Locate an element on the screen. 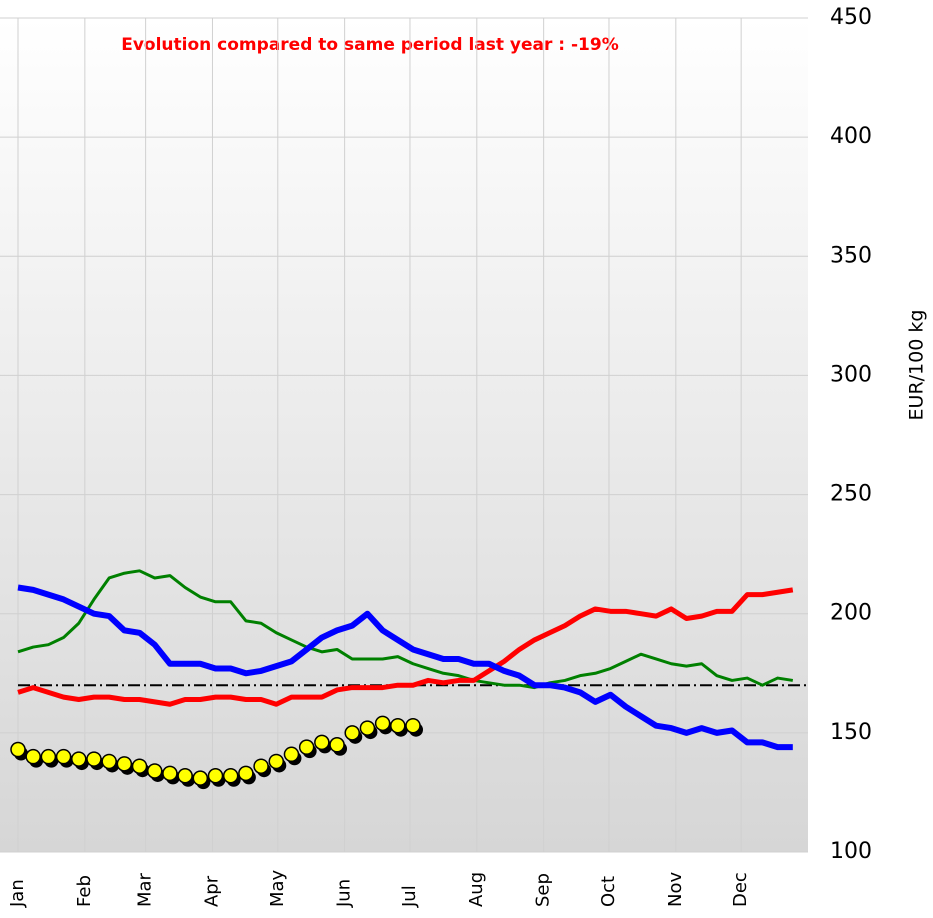  x-tick-label: Apr is located at coordinates (211, 891).